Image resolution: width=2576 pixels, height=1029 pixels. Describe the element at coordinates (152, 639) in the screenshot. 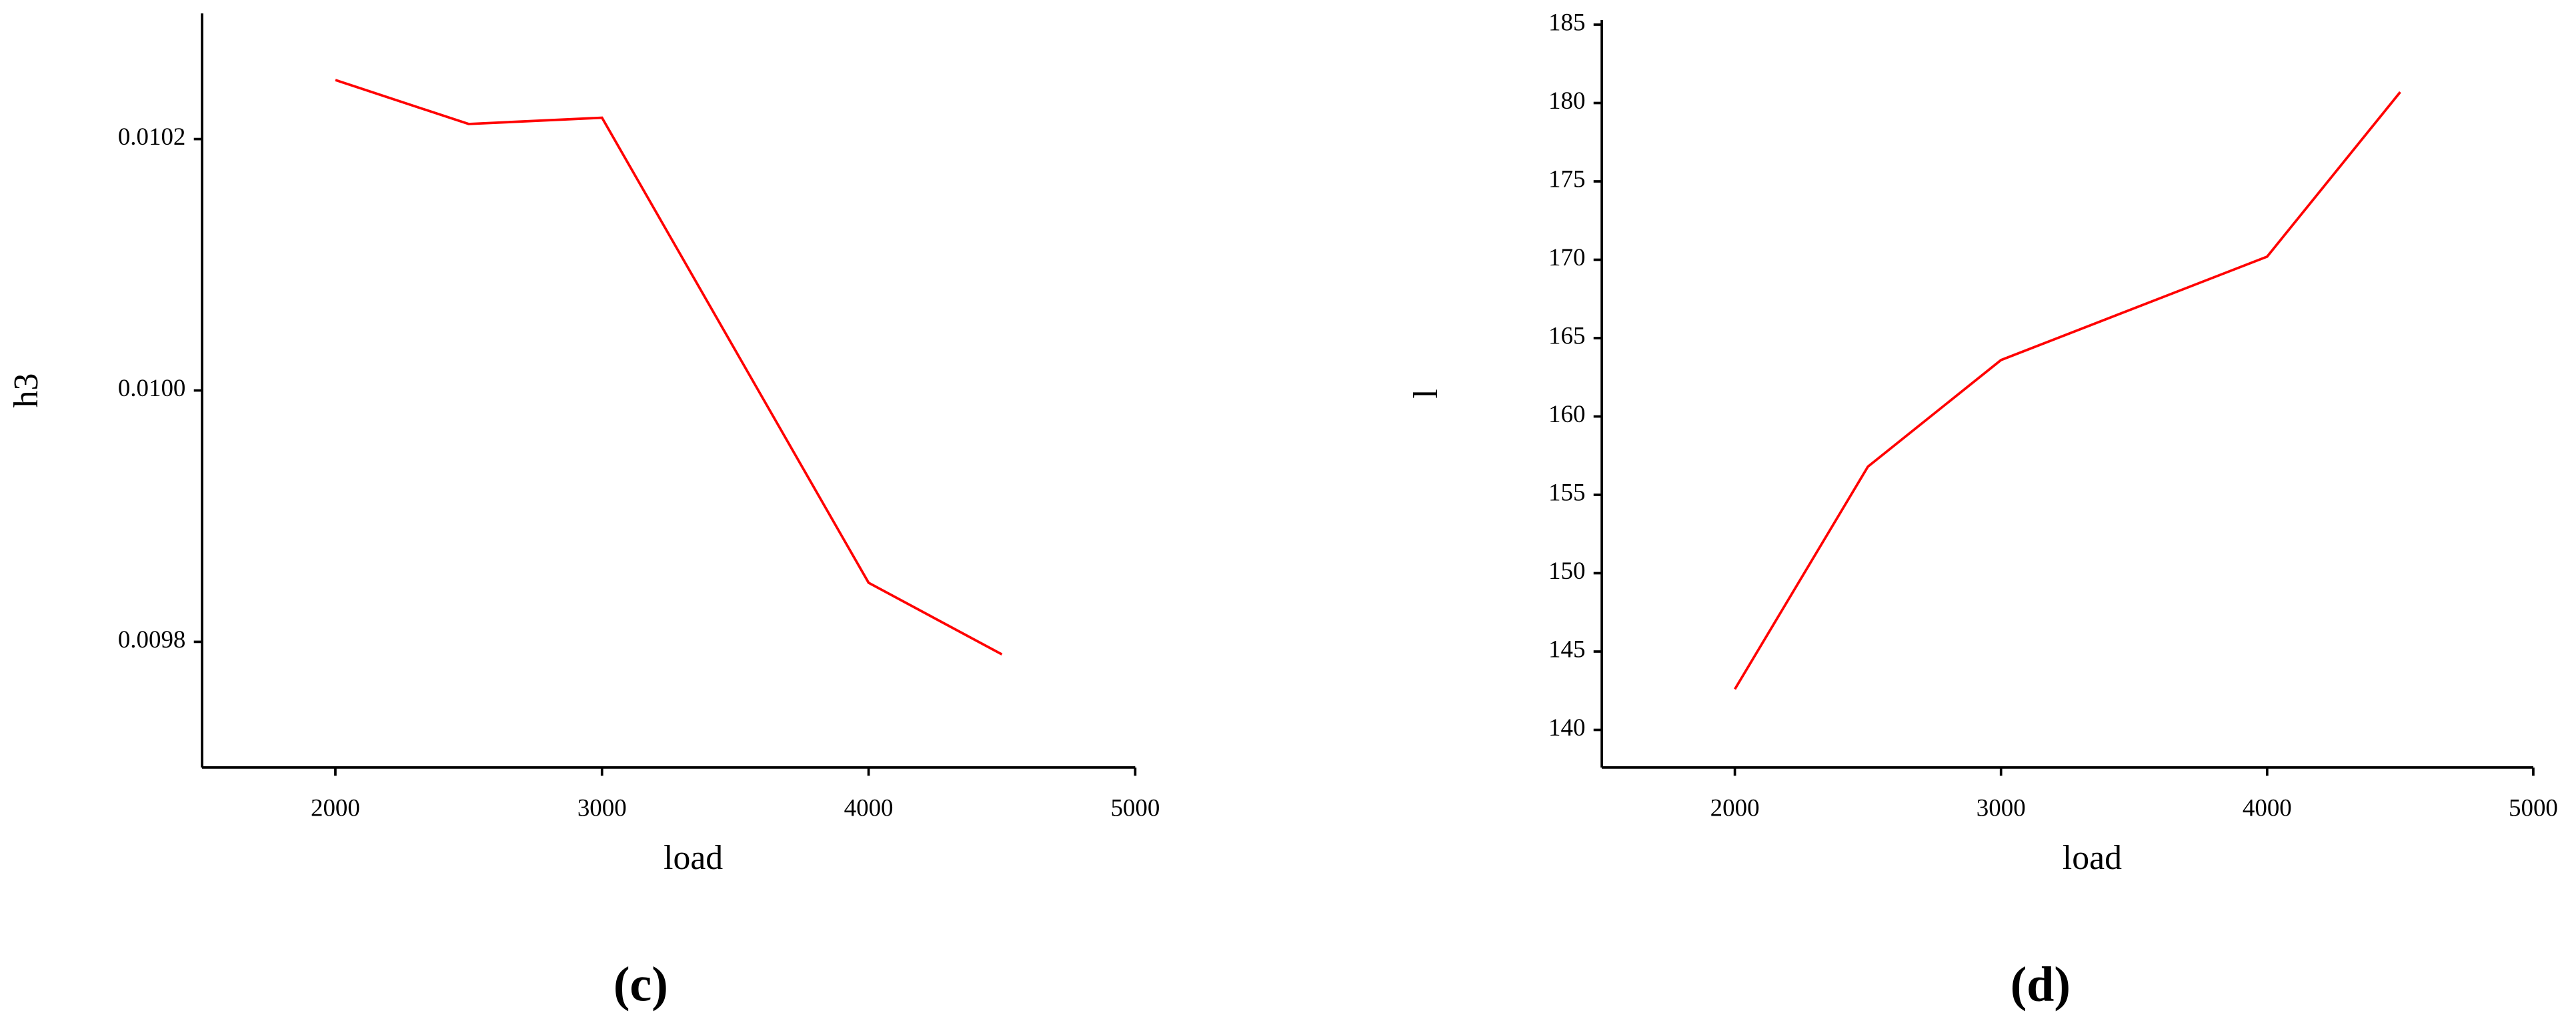

I see `y-tick-label: 0.0098` at that location.